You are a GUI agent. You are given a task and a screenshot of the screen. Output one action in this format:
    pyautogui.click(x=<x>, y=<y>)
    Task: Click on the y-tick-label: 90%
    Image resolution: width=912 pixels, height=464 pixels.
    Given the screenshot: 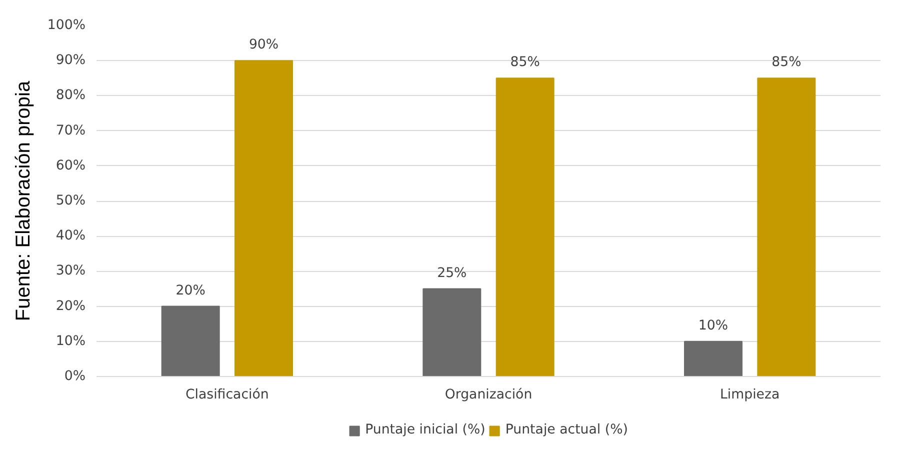 What is the action you would take?
    pyautogui.click(x=71, y=60)
    